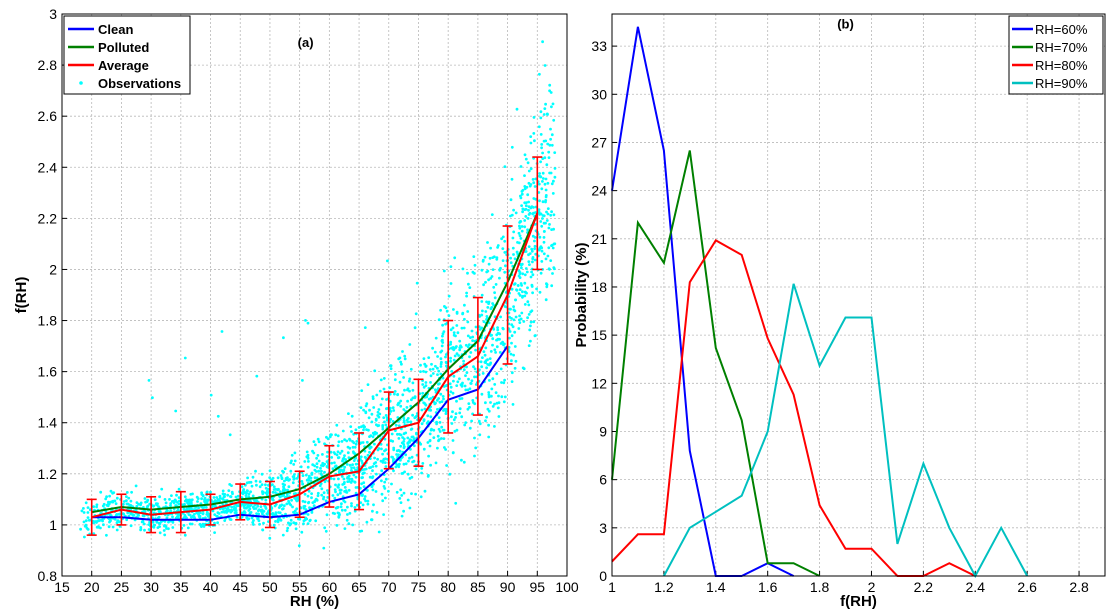 The image size is (1110, 614). Describe the element at coordinates (314, 601) in the screenshot. I see `x-axis-label: RH (%)` at that location.